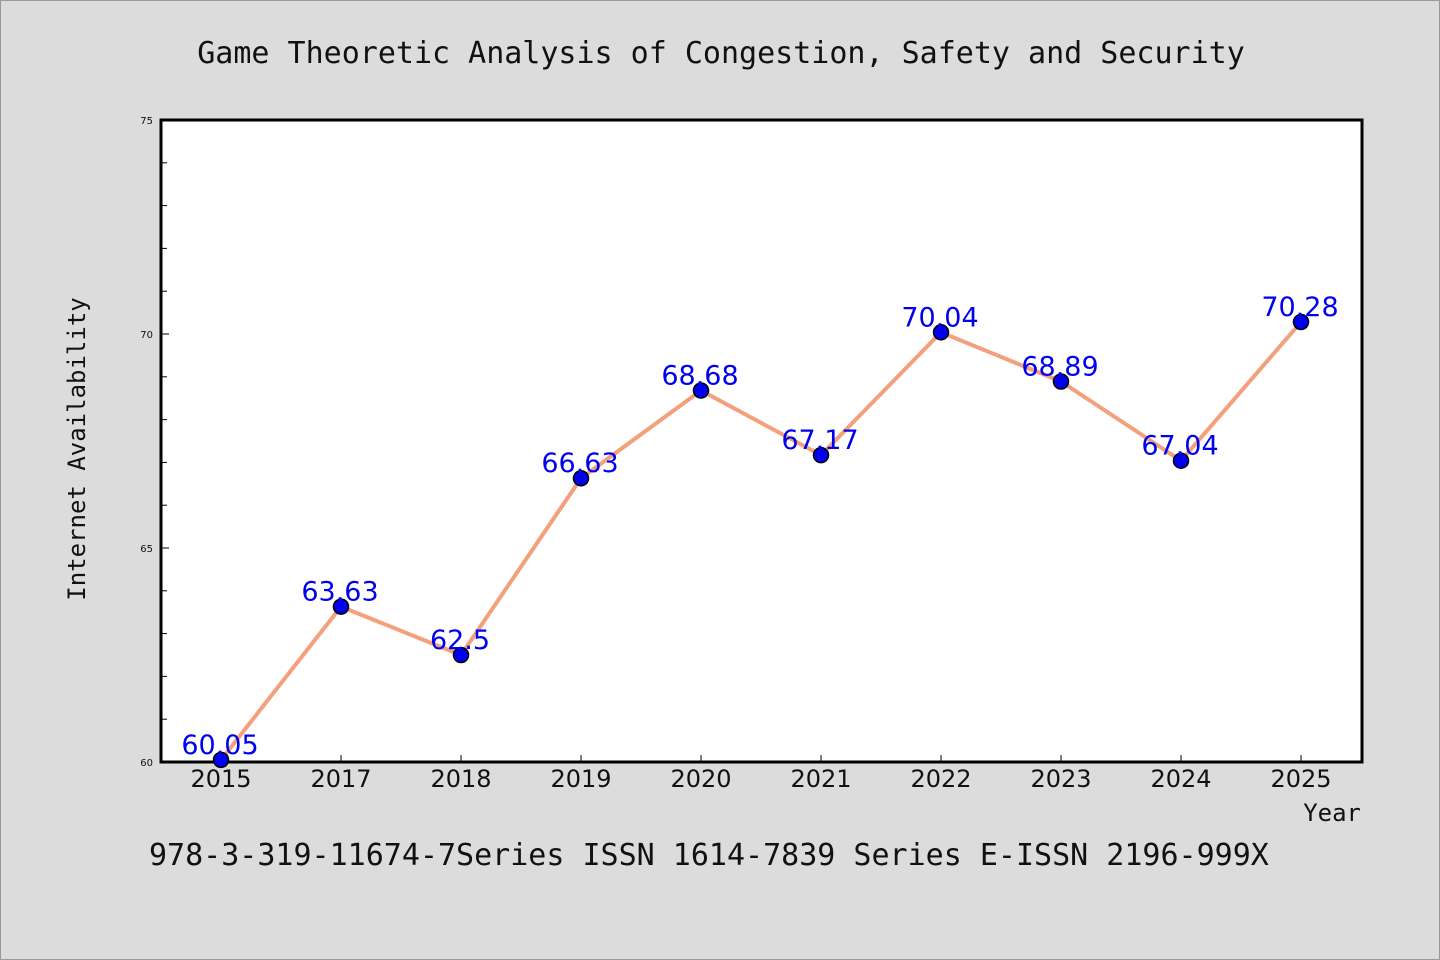  Describe the element at coordinates (77, 448) in the screenshot. I see `y-axis-label: Internet Availability` at that location.